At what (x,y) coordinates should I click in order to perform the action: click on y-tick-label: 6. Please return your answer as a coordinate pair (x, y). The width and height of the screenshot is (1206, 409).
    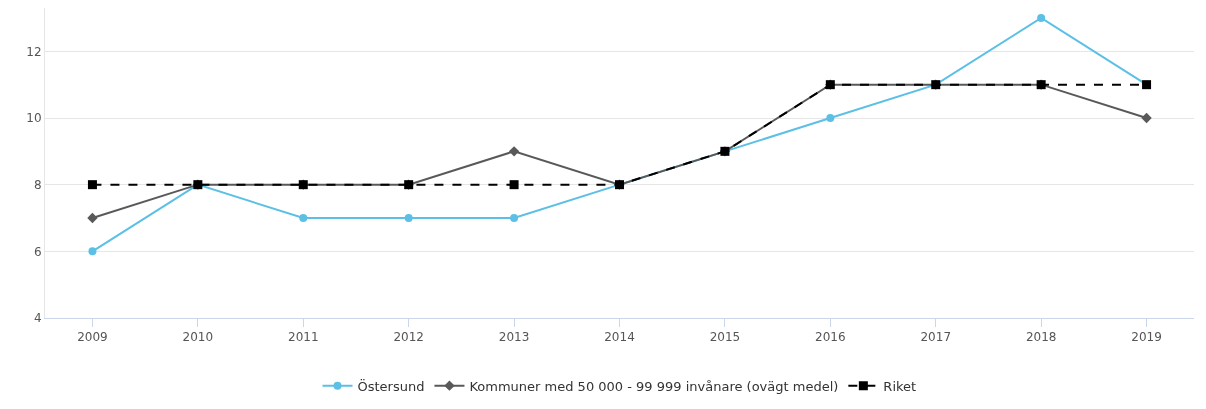
    Looking at the image, I should click on (37, 251).